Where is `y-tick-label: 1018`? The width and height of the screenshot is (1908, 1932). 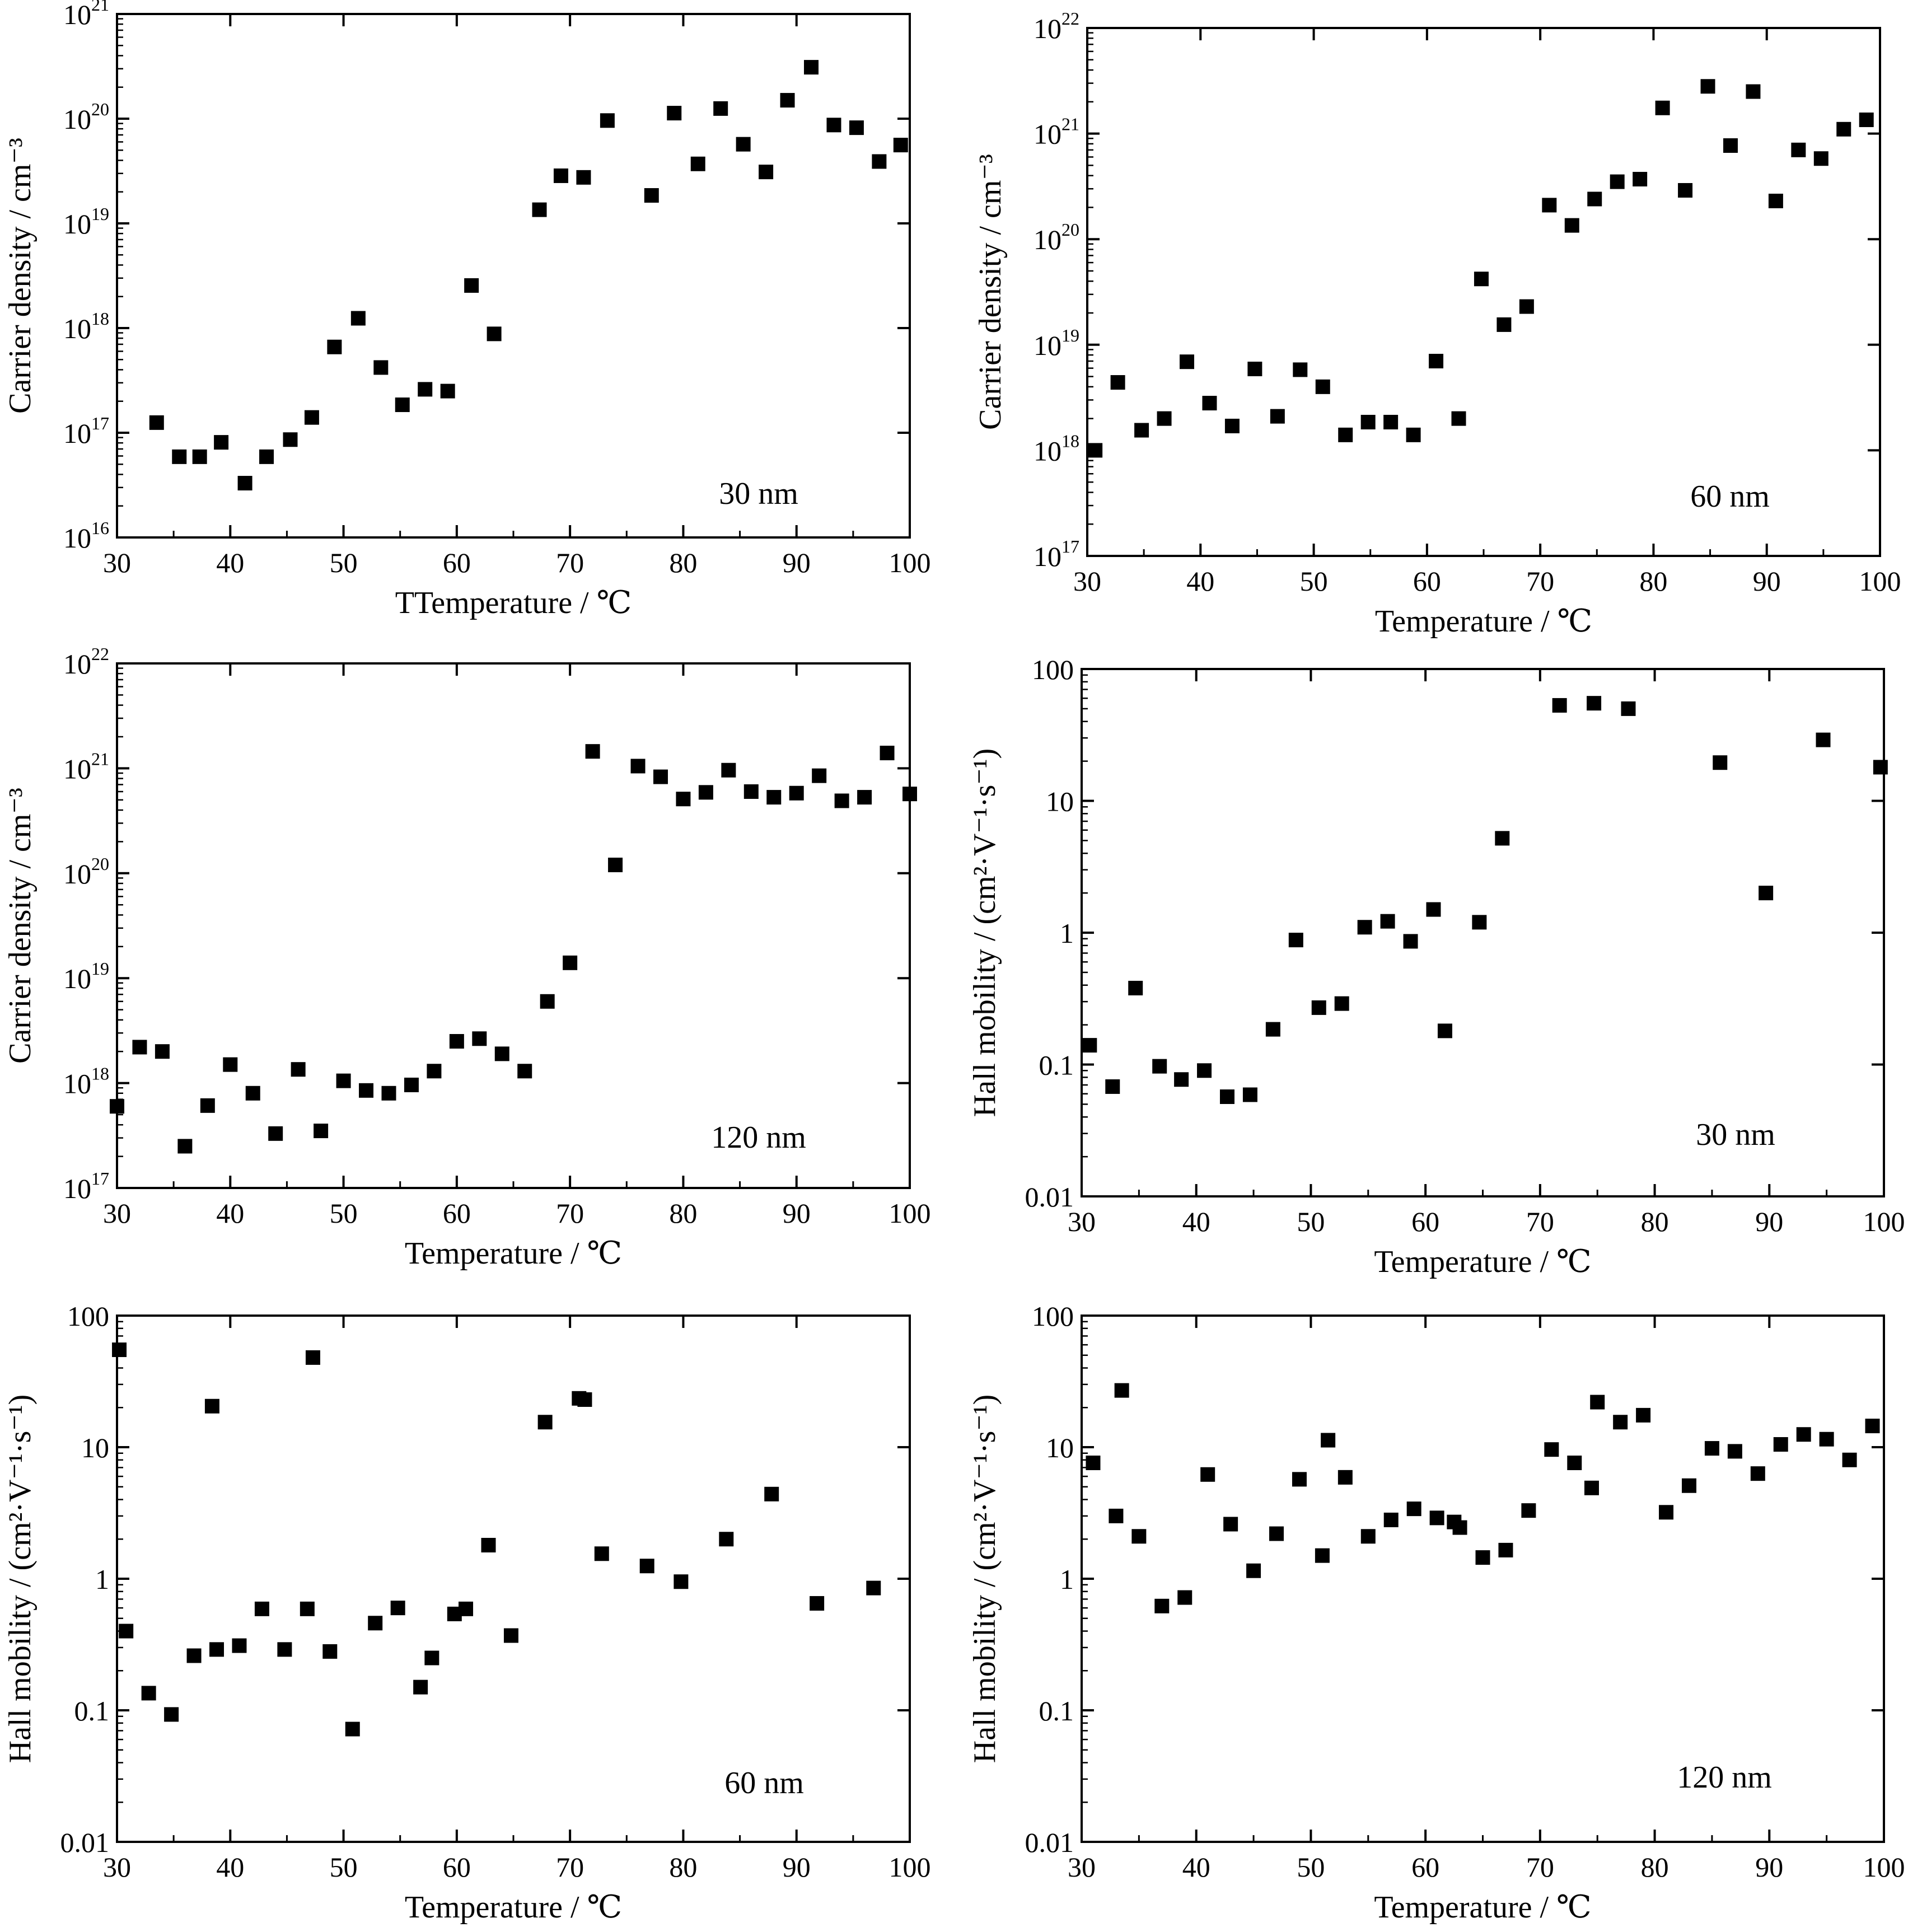 y-tick-label: 1018 is located at coordinates (1056, 449).